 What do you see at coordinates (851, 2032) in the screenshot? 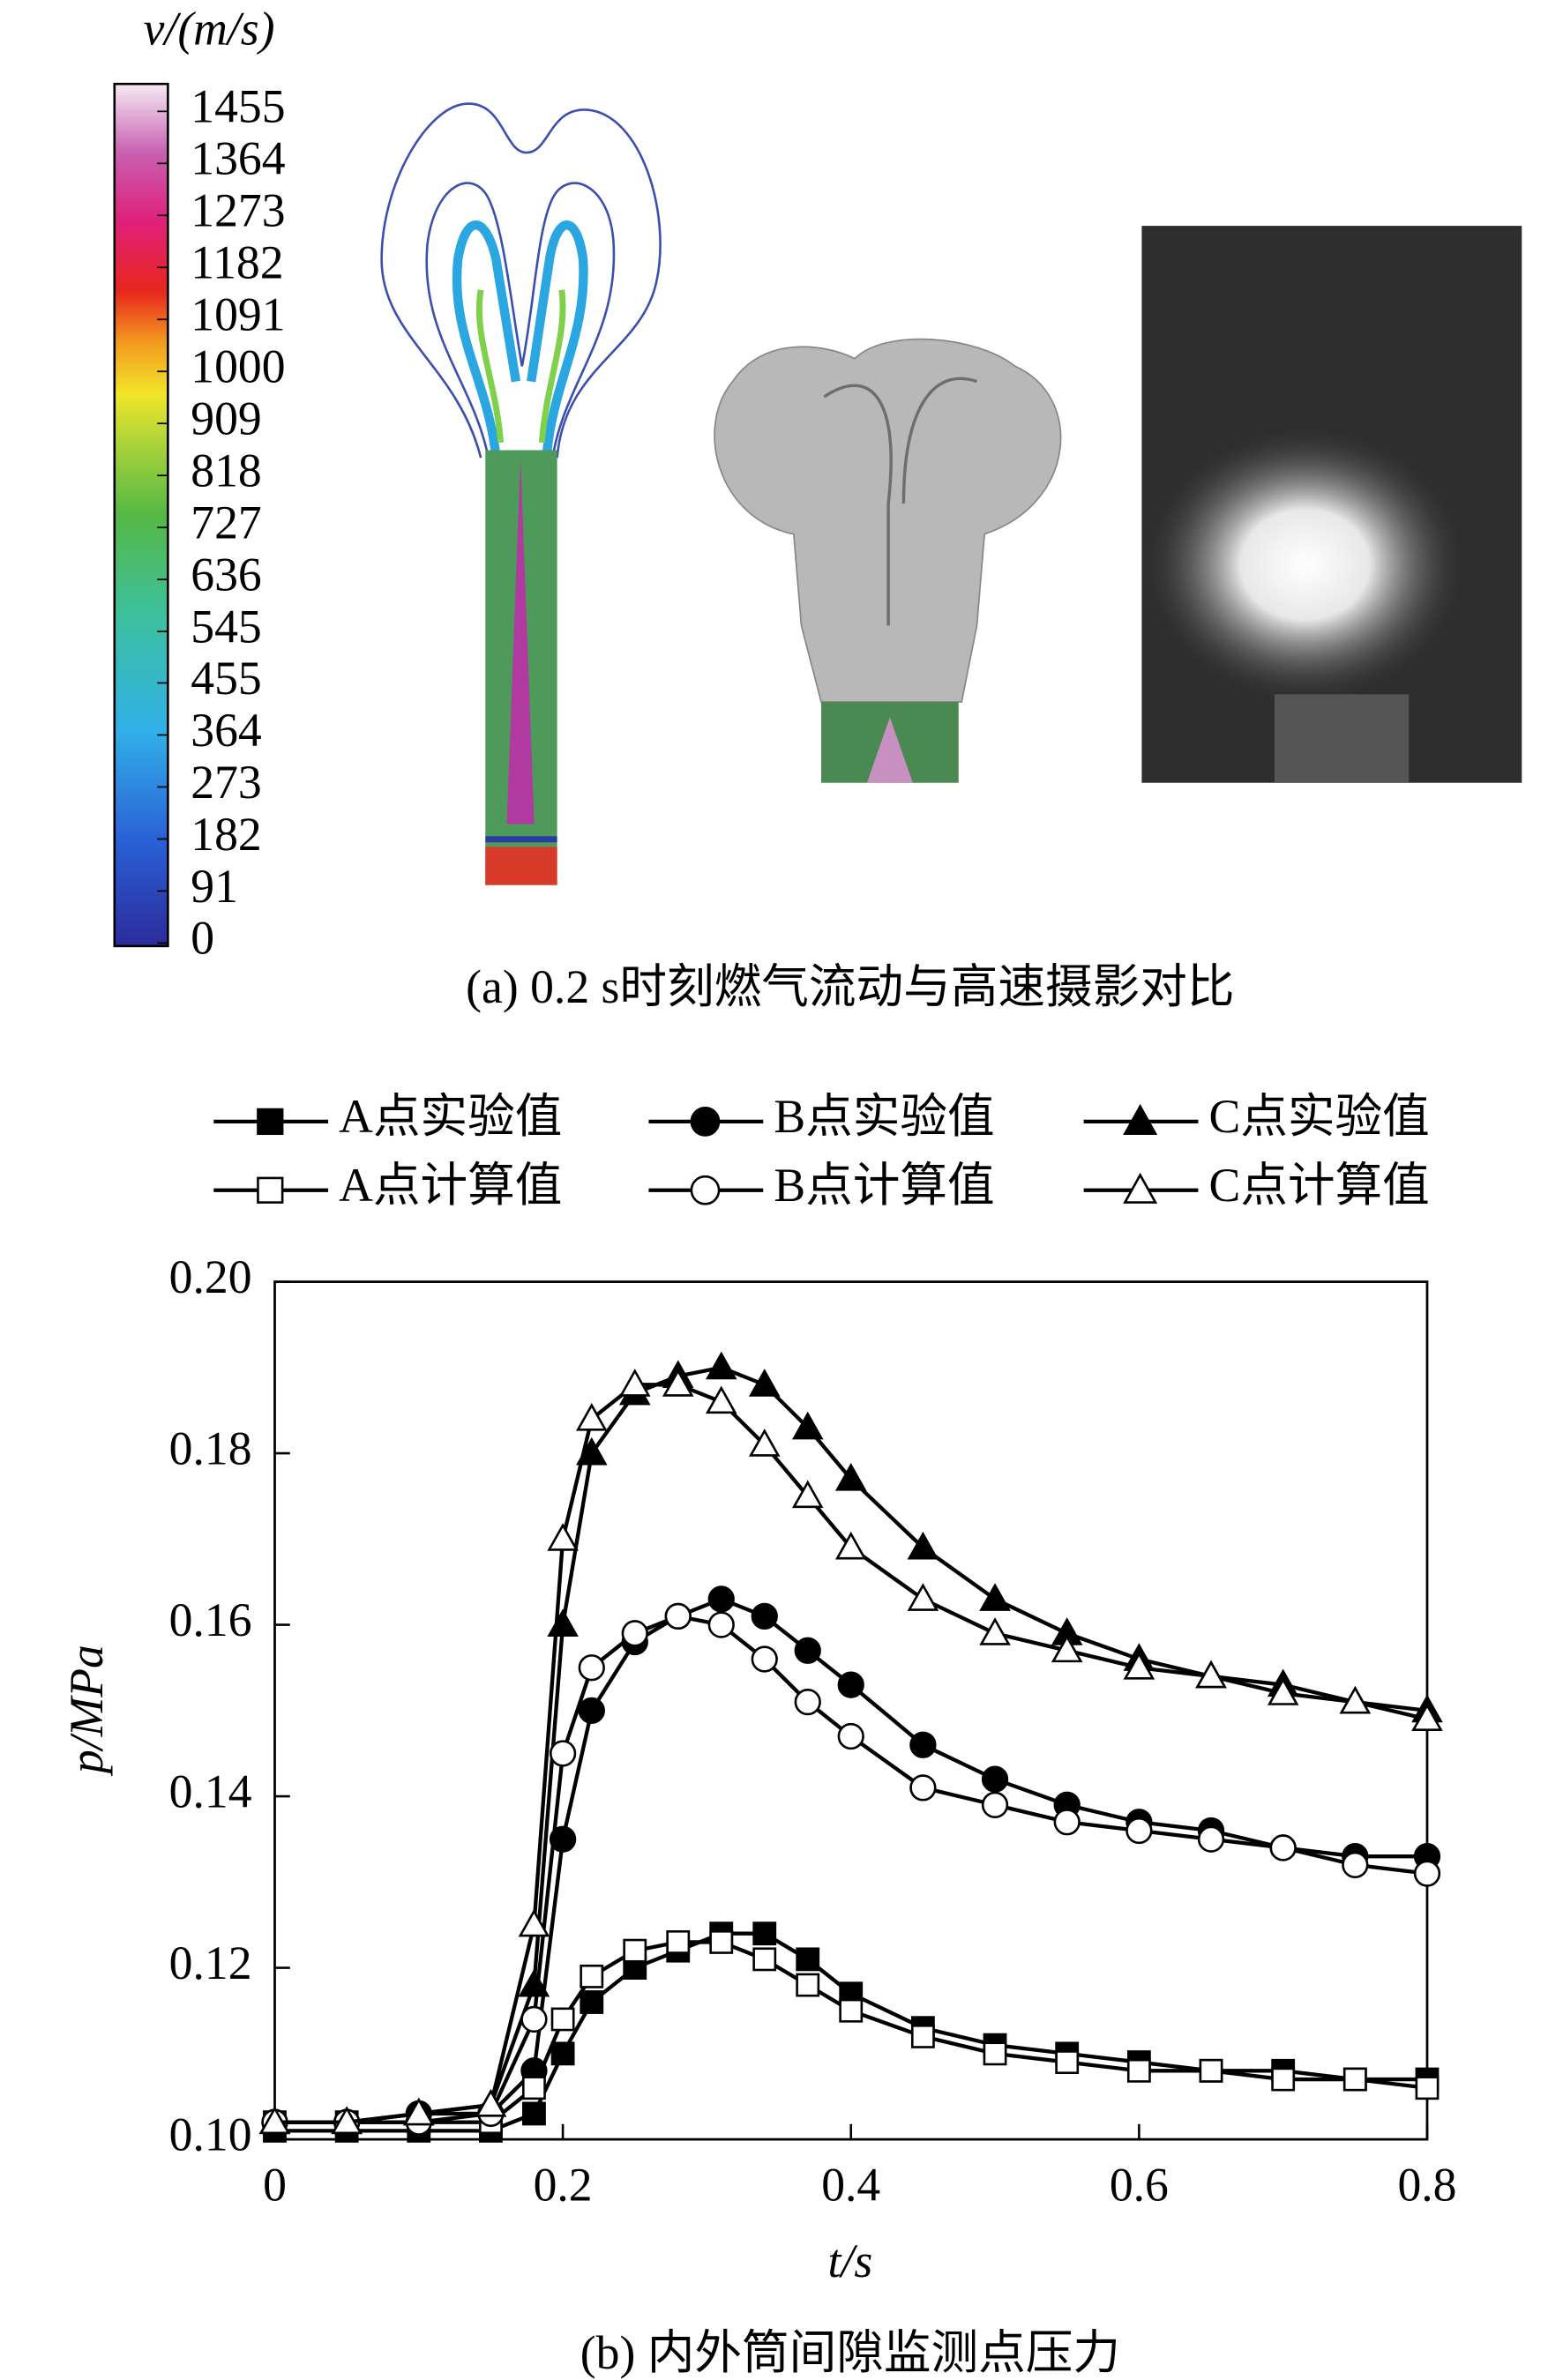
I see `series-line` at bounding box center [851, 2032].